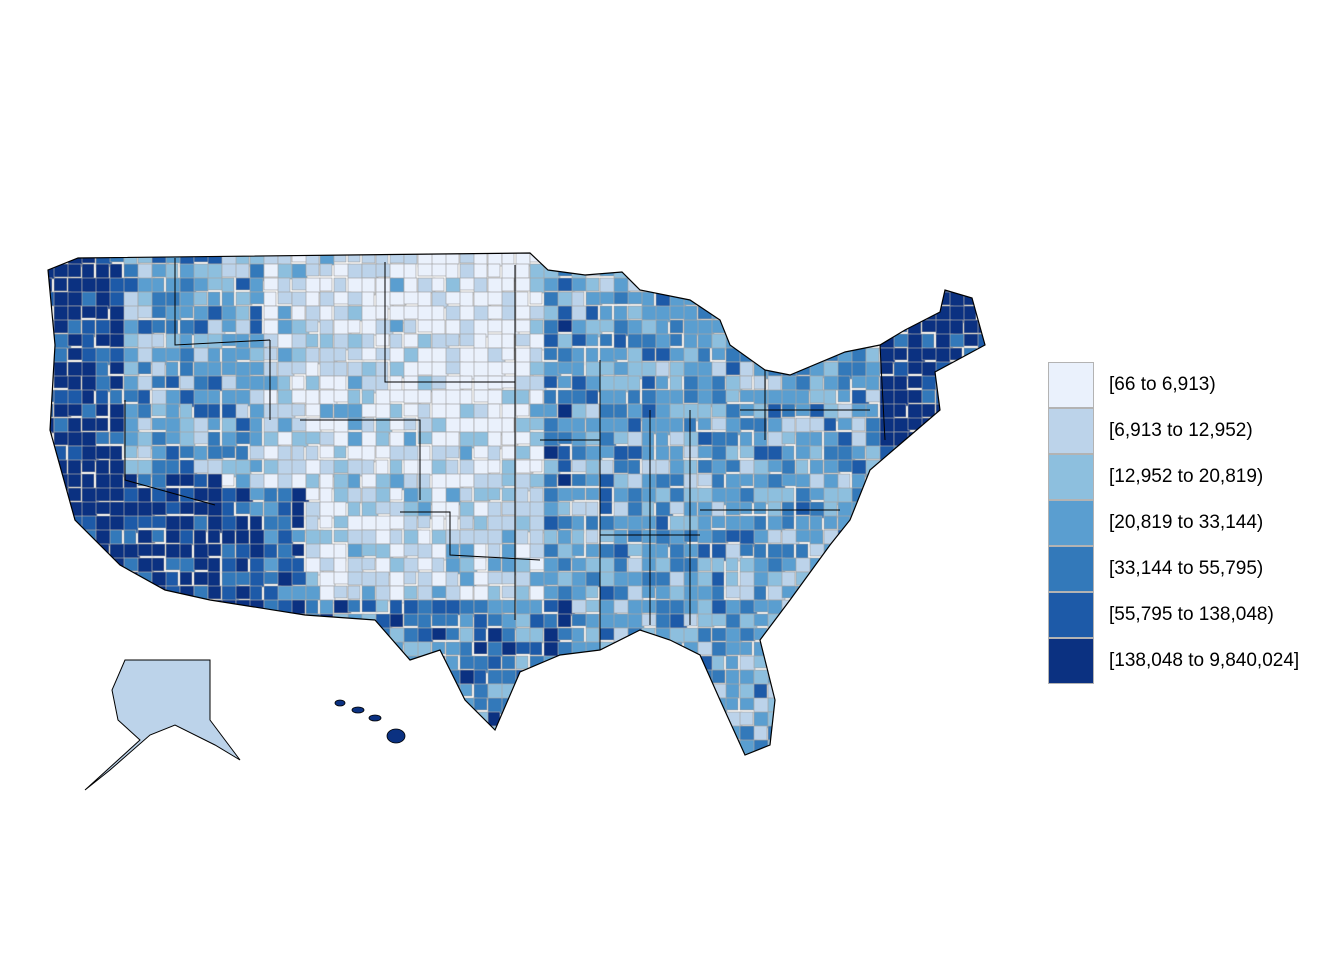 This screenshot has height=960, width=1344. Describe the element at coordinates (396, 736) in the screenshot. I see `hawaii-island` at that location.